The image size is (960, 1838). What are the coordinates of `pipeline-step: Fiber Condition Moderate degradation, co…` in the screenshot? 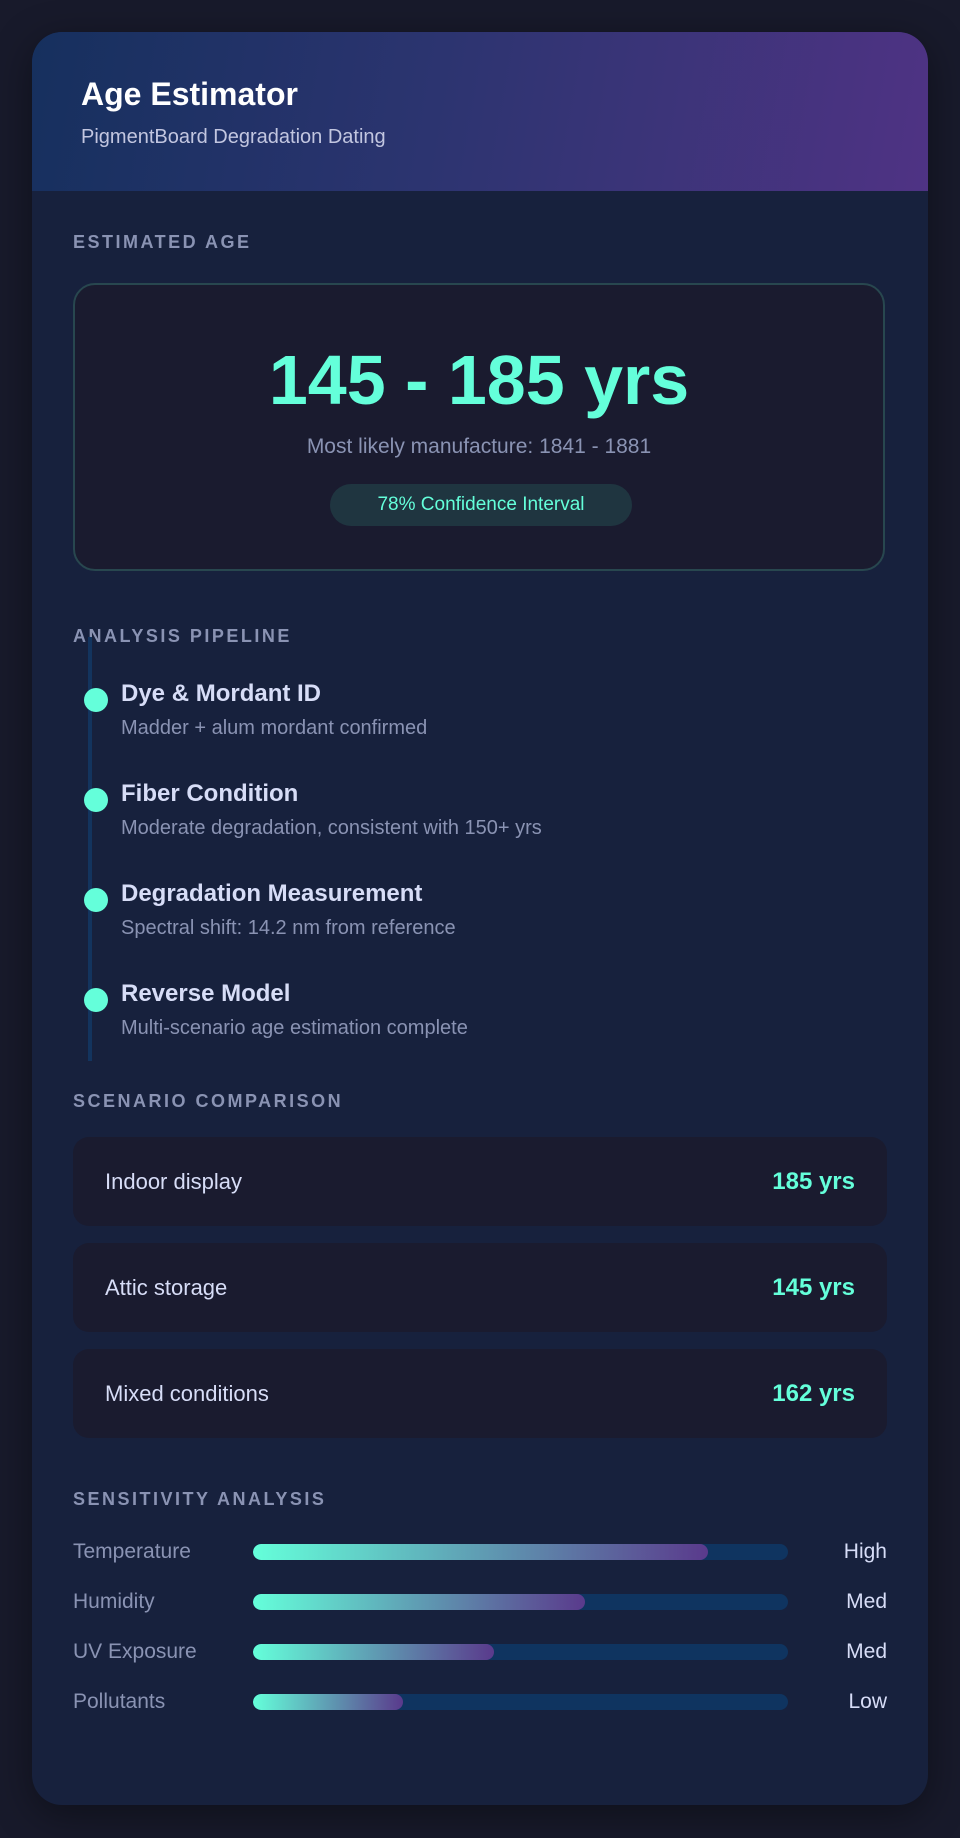 It's located at (484, 825).